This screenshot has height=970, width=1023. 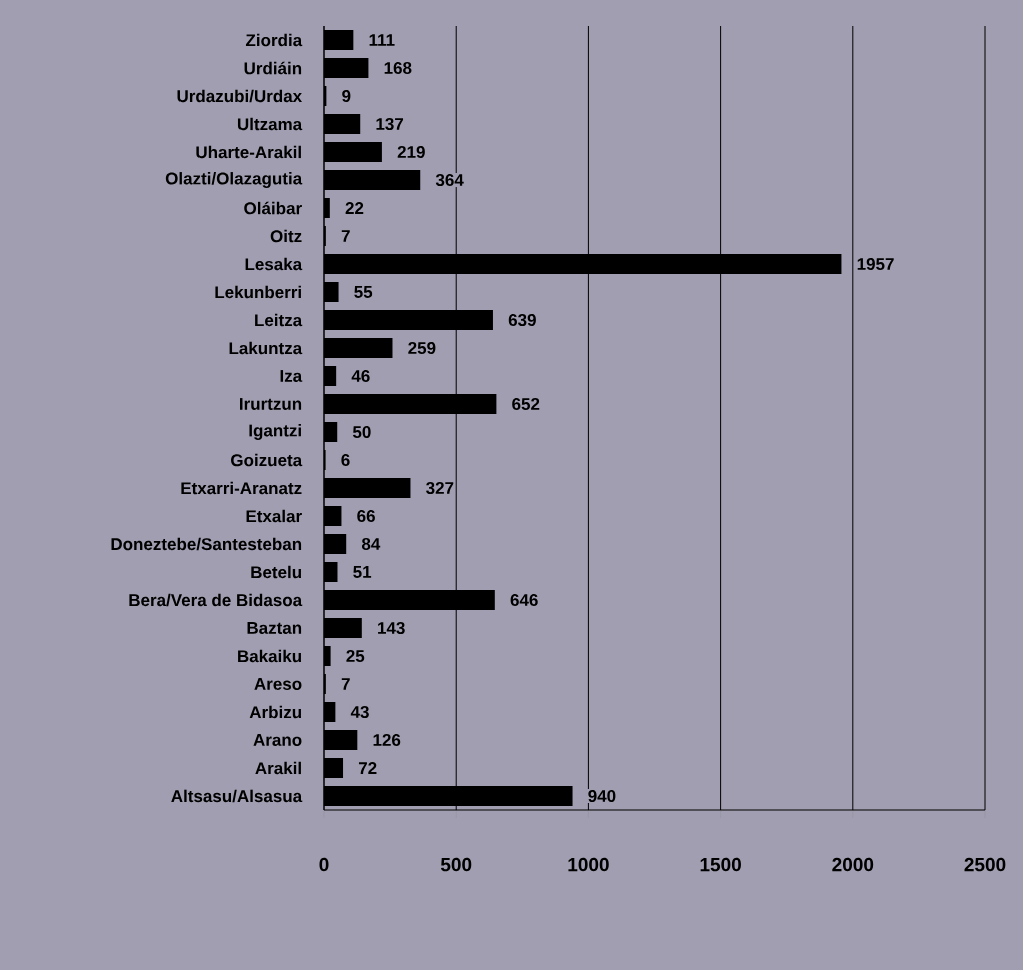 I want to click on data-label: 143, so click(x=391, y=628).